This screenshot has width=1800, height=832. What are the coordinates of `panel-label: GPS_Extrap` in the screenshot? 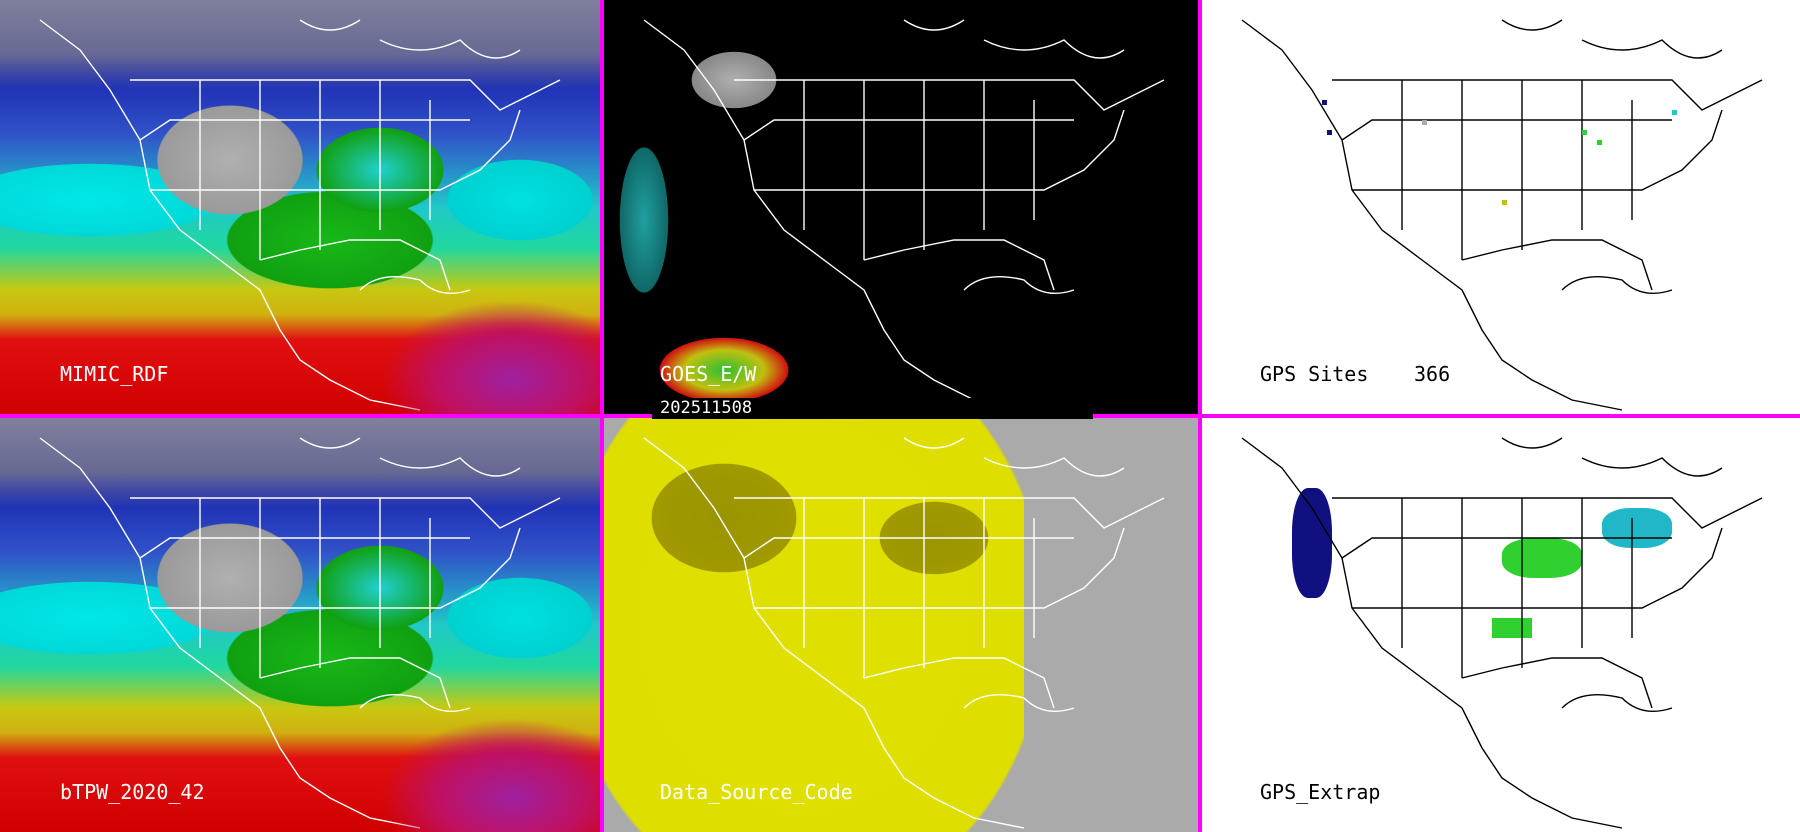 It's located at (1320, 792).